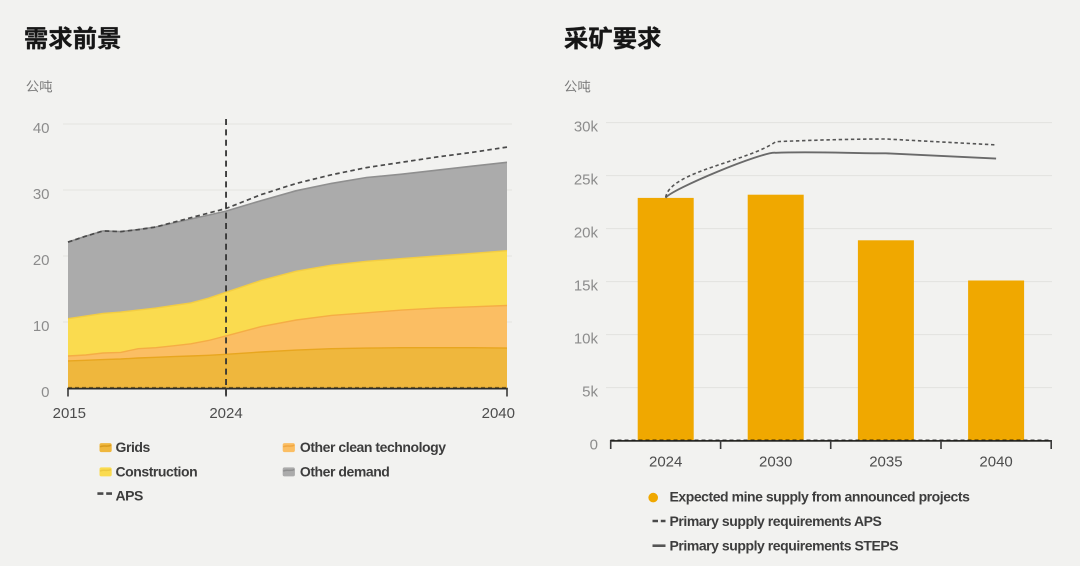 The height and width of the screenshot is (566, 1080). What do you see at coordinates (41, 128) in the screenshot?
I see `svg-text: 40` at bounding box center [41, 128].